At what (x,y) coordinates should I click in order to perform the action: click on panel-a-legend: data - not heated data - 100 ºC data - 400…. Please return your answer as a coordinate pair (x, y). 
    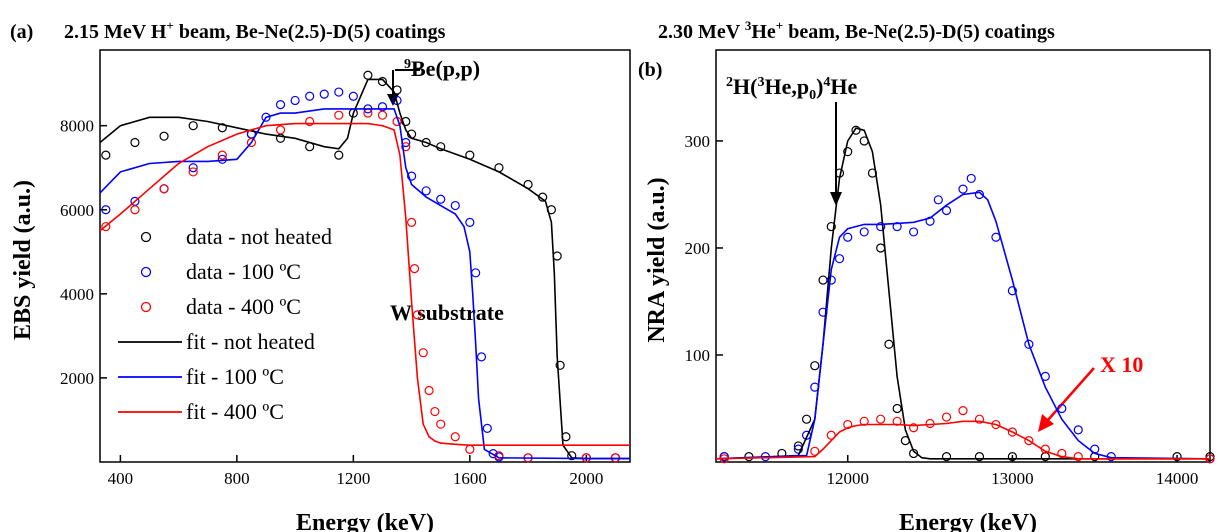
    Looking at the image, I should click on (225, 324).